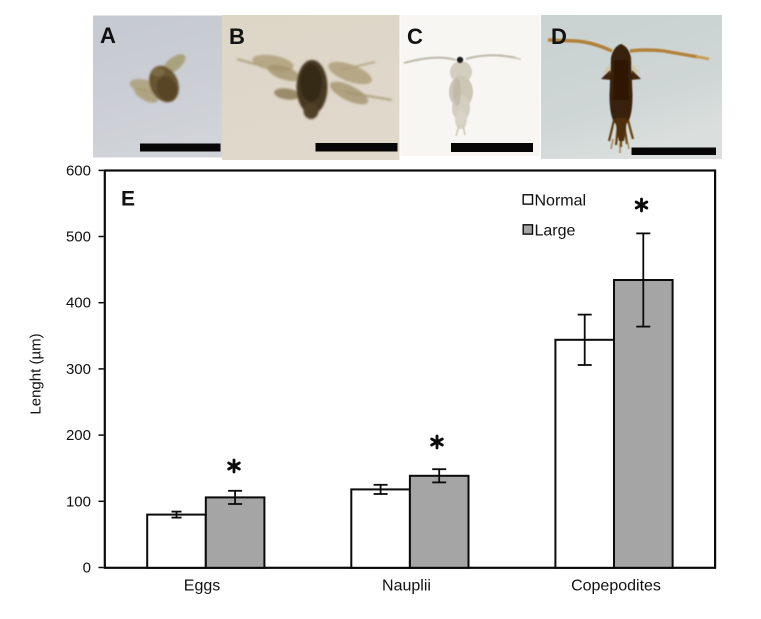 This screenshot has height=619, width=761. I want to click on svg-text: Large, so click(555, 230).